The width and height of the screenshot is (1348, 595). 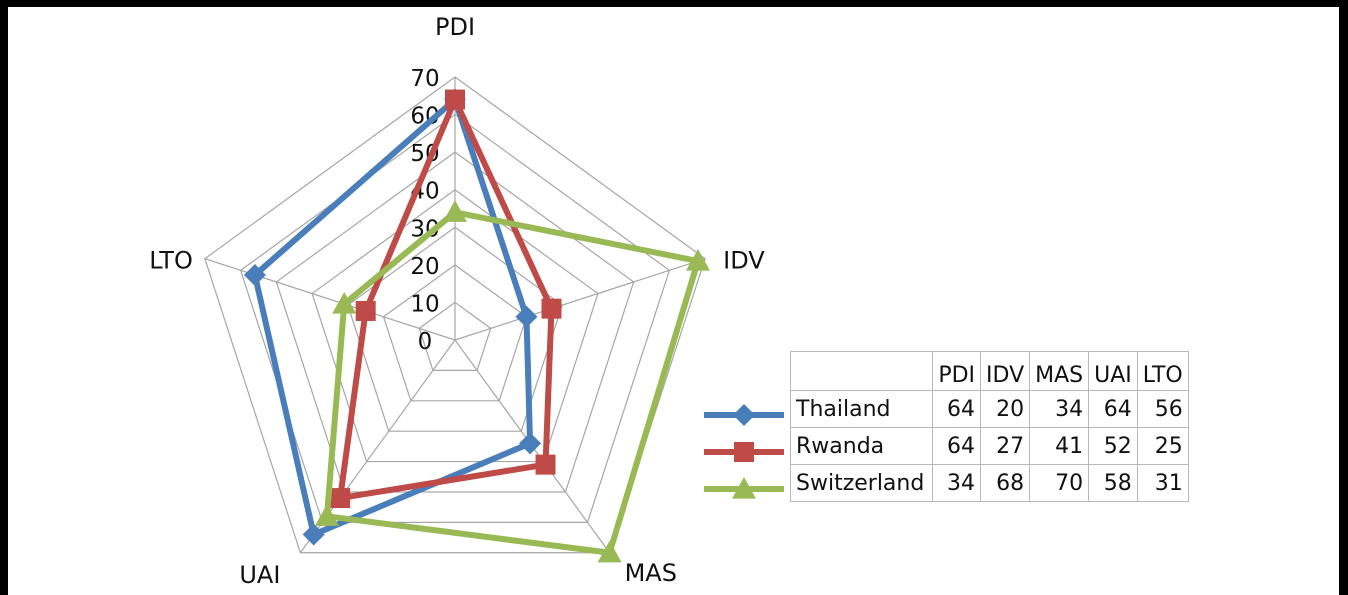 I want to click on cell-value: 41, so click(x=1059, y=446).